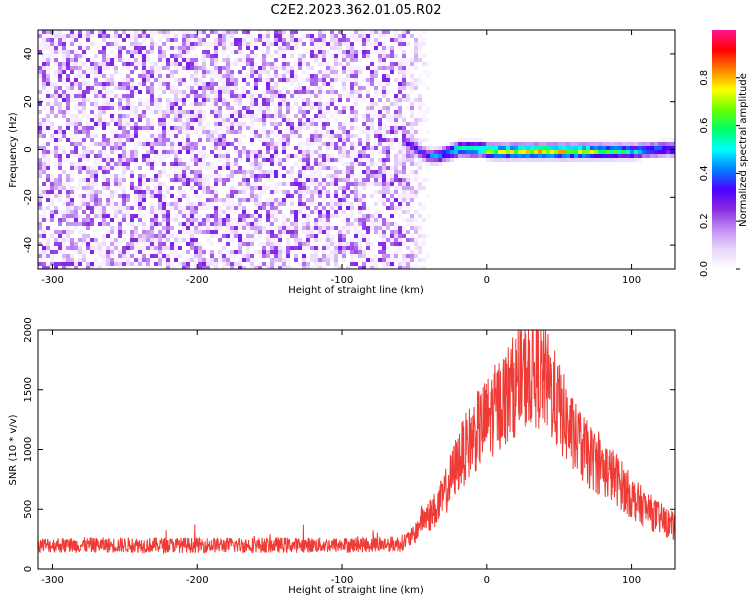  What do you see at coordinates (355, 10) in the screenshot?
I see `figure-title: C2E2.2023.362.01.05.R02` at bounding box center [355, 10].